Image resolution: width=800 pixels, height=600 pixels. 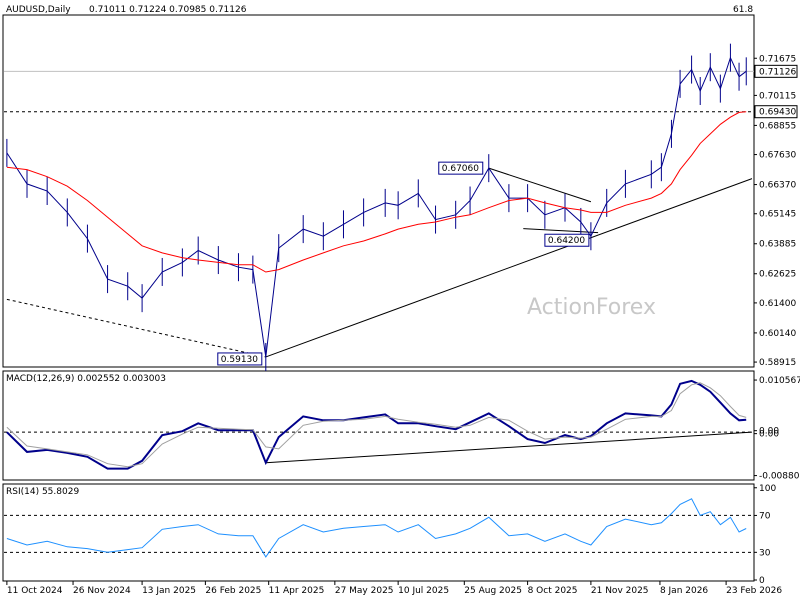 What do you see at coordinates (767, 489) in the screenshot?
I see `rsi-ytick-label: 100` at bounding box center [767, 489].